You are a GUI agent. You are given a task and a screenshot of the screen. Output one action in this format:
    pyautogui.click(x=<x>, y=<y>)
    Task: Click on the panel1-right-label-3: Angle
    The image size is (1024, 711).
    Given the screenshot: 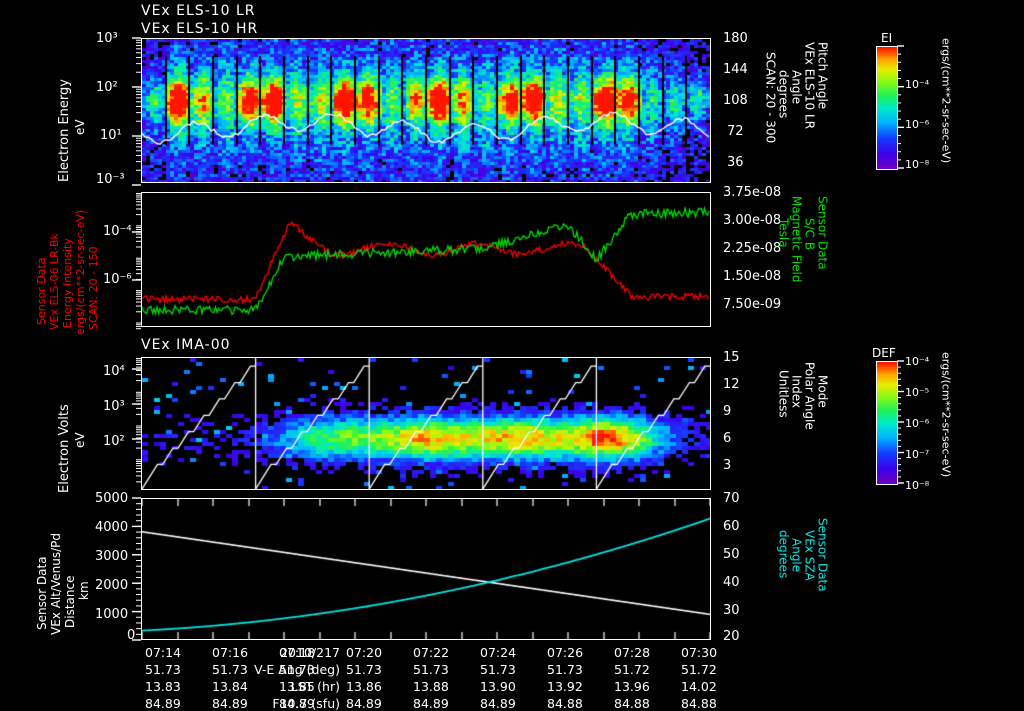 What is the action you would take?
    pyautogui.click(x=796, y=87)
    